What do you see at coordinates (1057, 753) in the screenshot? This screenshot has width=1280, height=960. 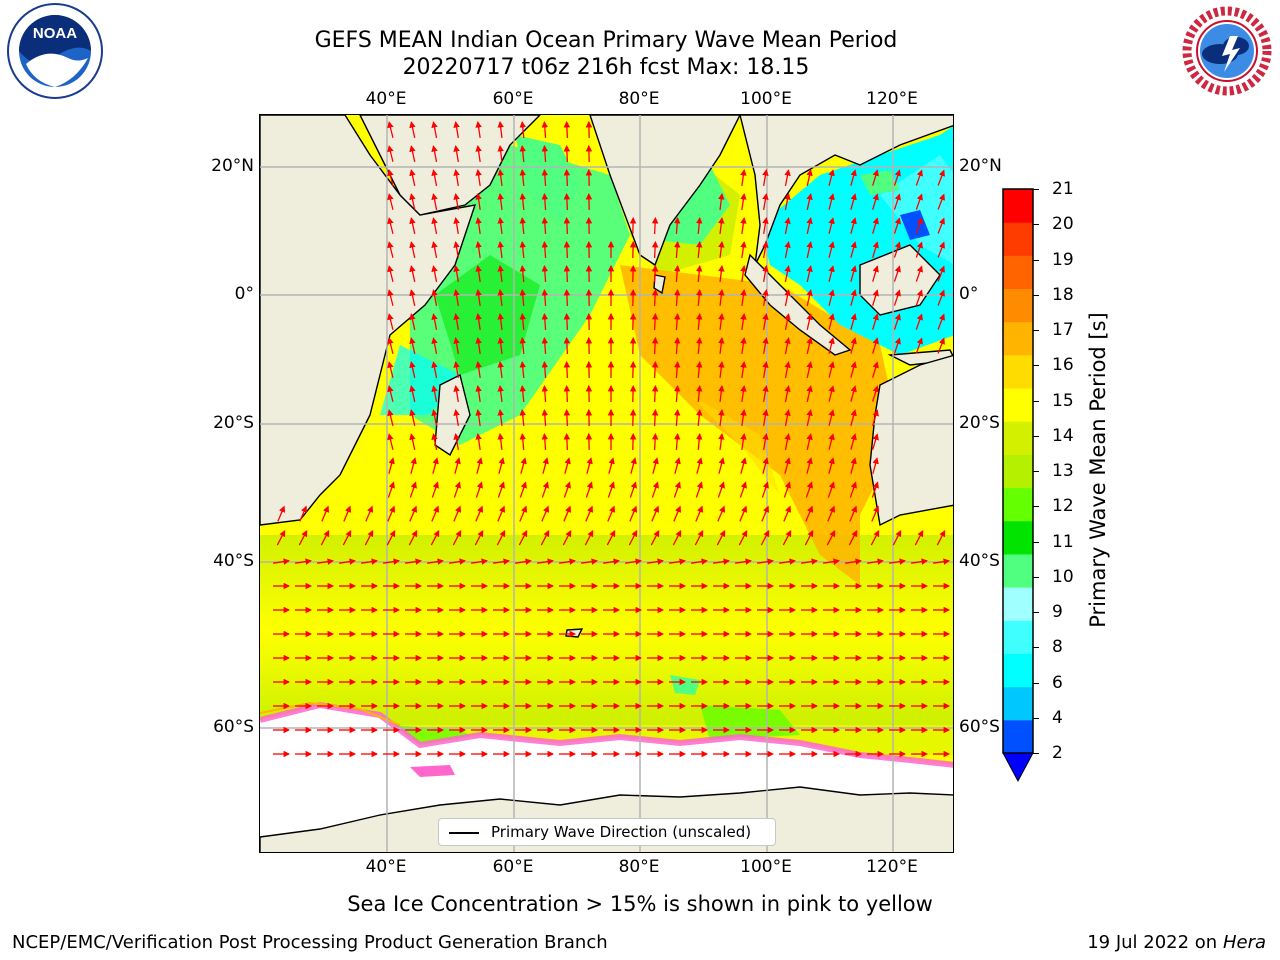 I see `colorbar-tick-label: 2` at bounding box center [1057, 753].